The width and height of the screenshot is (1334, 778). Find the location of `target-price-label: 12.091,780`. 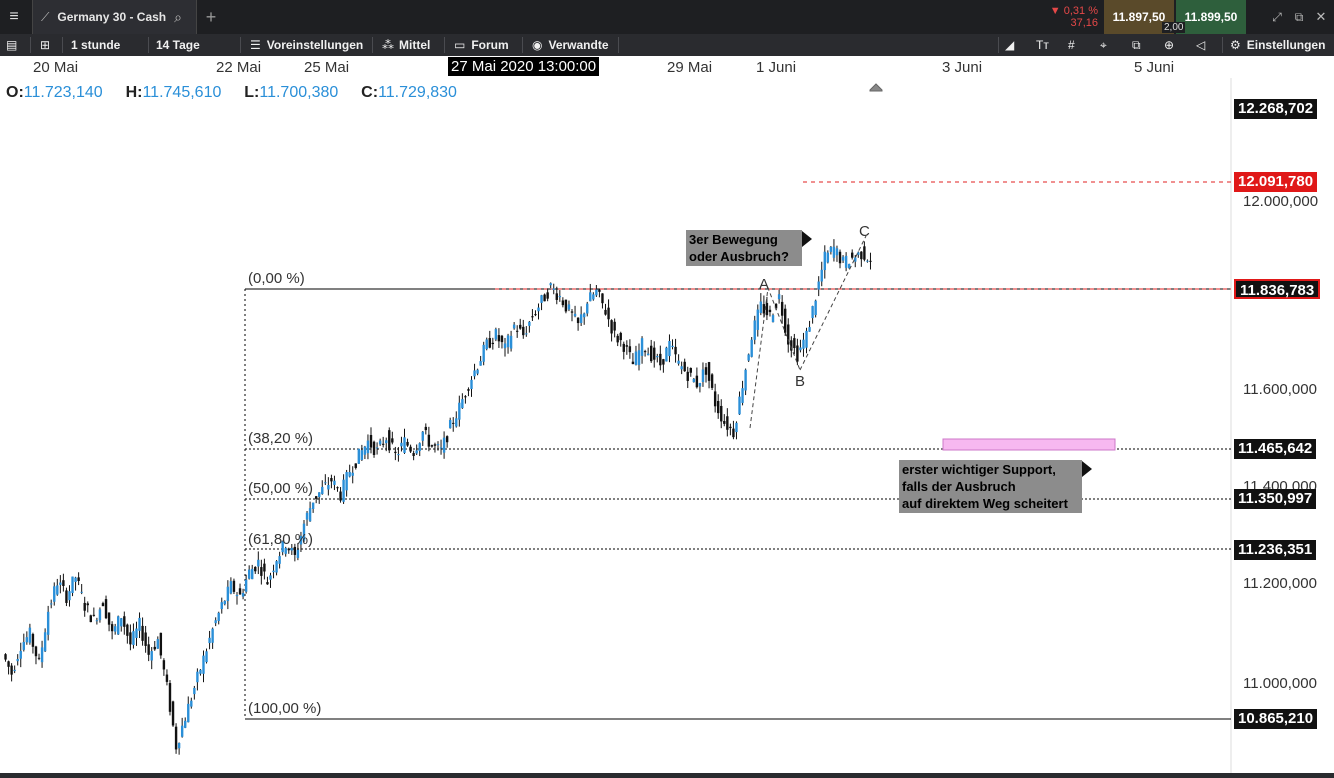

target-price-label: 12.091,780 is located at coordinates (1276, 182).